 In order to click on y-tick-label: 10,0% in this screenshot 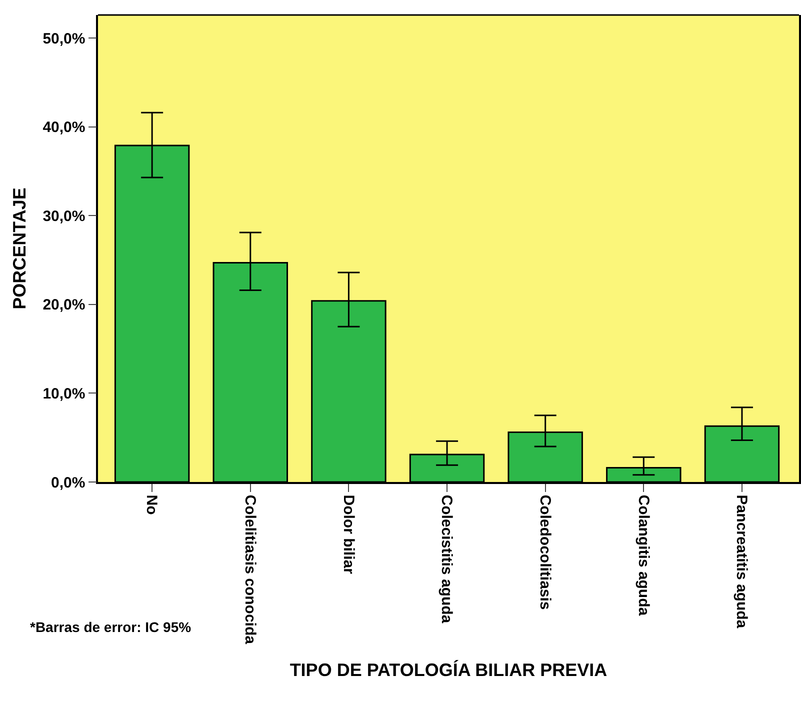, I will do `click(64, 393)`.